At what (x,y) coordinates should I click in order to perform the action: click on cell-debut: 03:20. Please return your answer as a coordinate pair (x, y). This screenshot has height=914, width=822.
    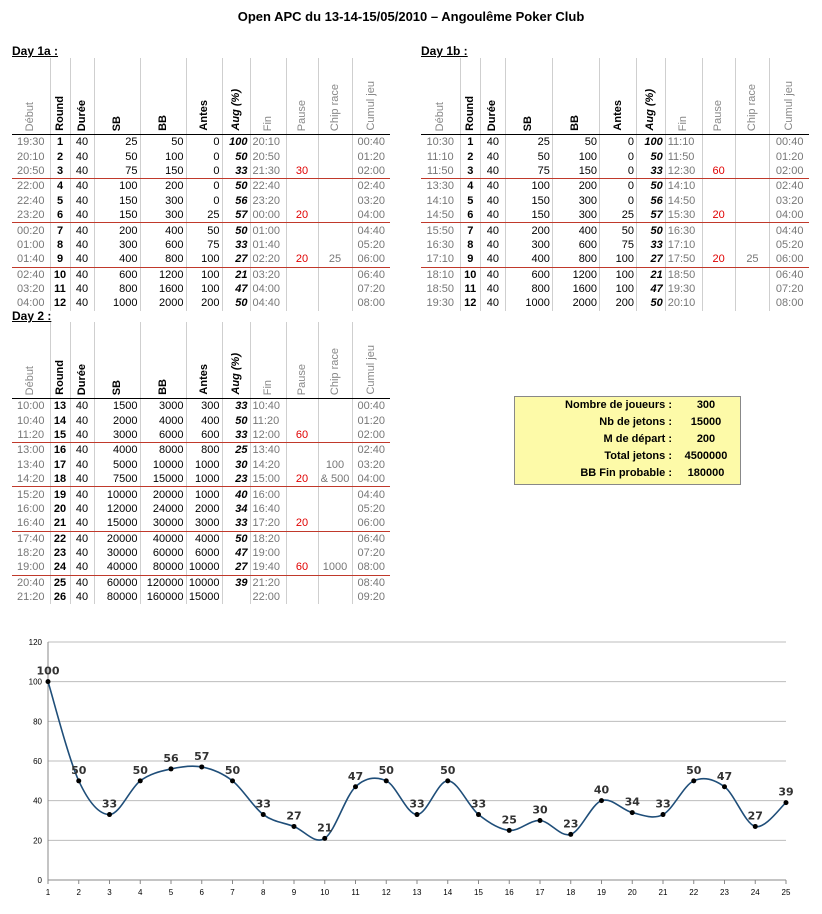
    Looking at the image, I should click on (30, 289).